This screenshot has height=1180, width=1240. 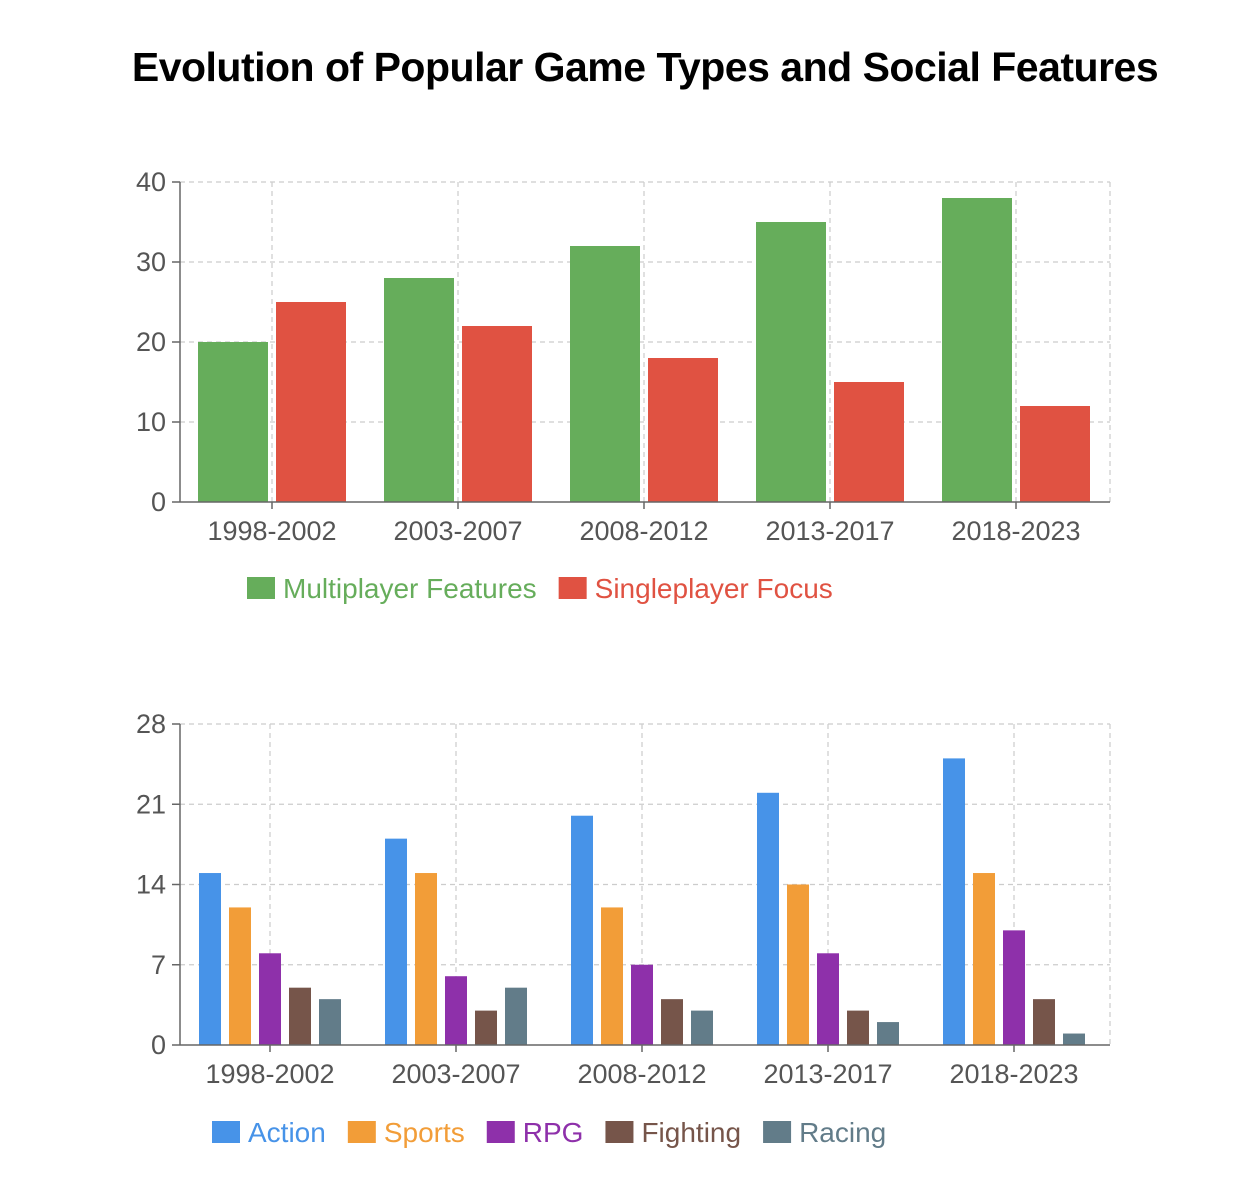 I want to click on bar-racing-2003-2007, so click(x=516, y=1016).